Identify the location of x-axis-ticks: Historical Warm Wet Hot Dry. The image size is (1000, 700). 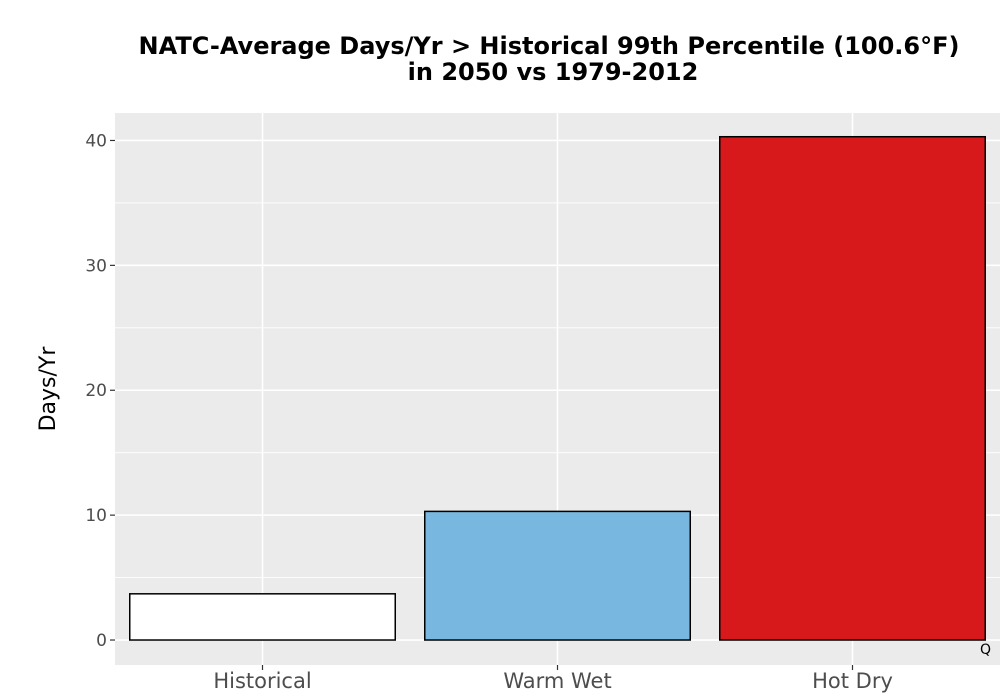
(553, 679).